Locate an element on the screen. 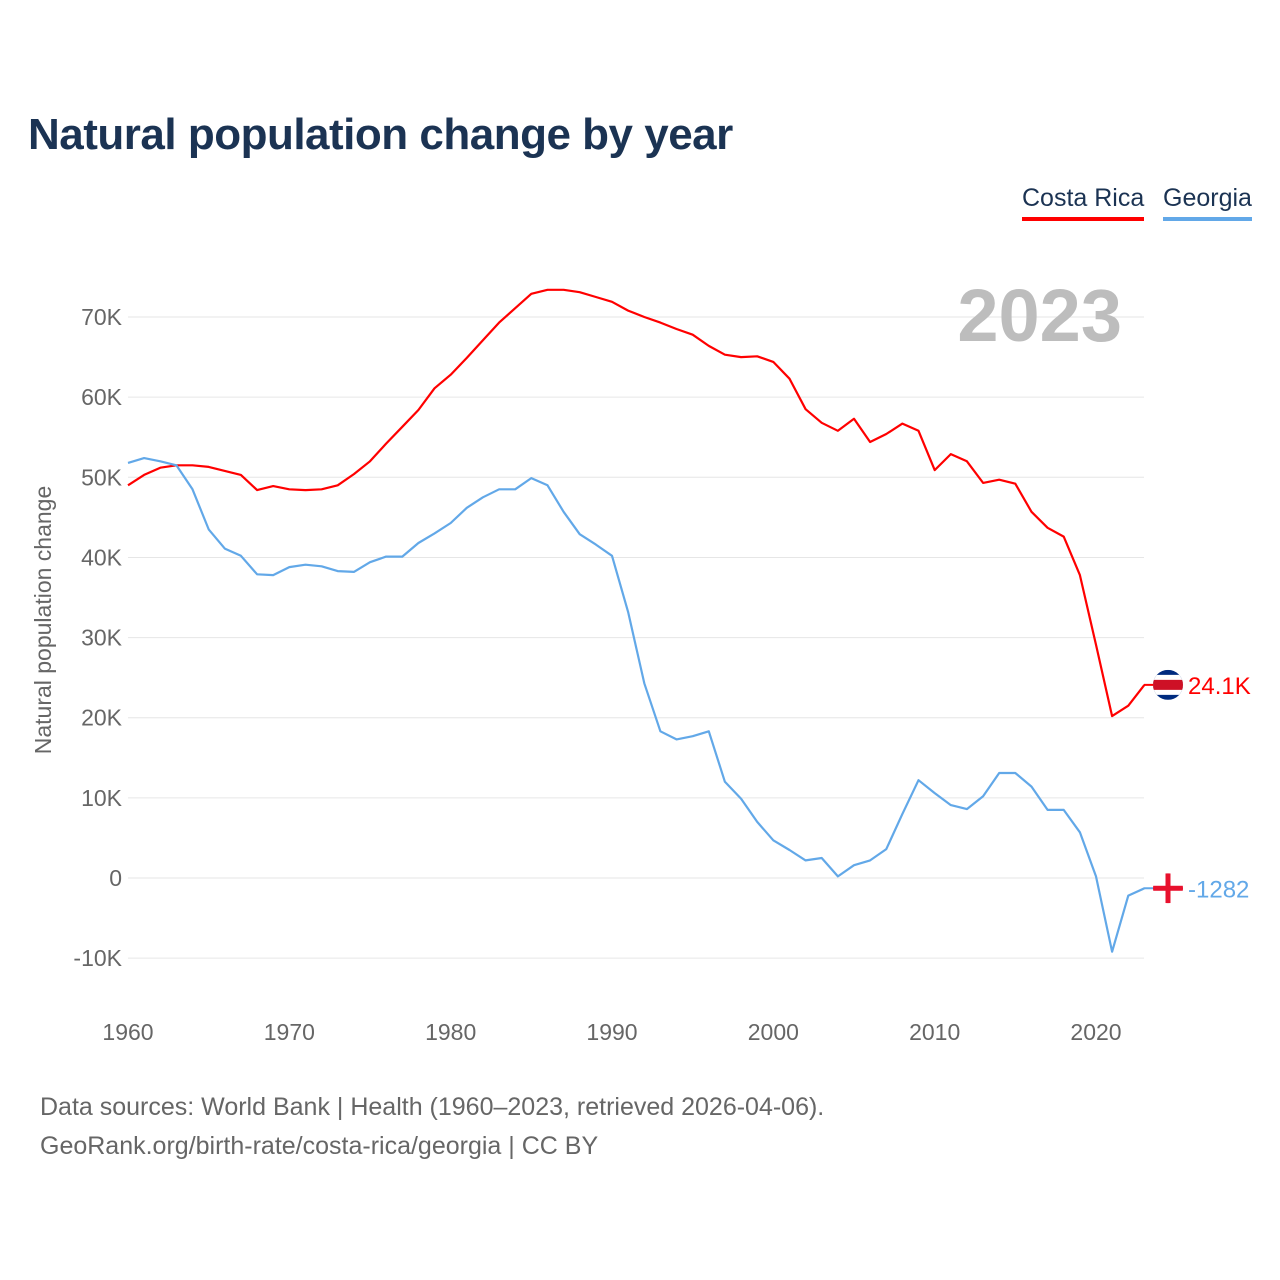 The image size is (1280, 1280). georgia-flag-icon is located at coordinates (1168, 888).